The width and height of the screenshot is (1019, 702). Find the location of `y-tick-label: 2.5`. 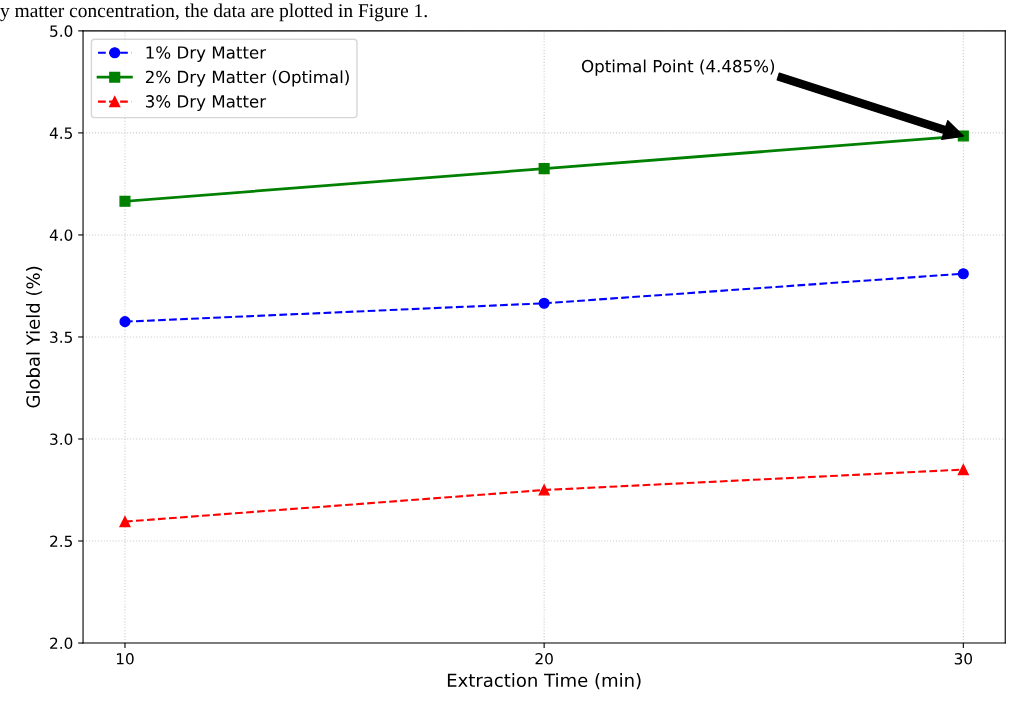

y-tick-label: 2.5 is located at coordinates (61, 541).